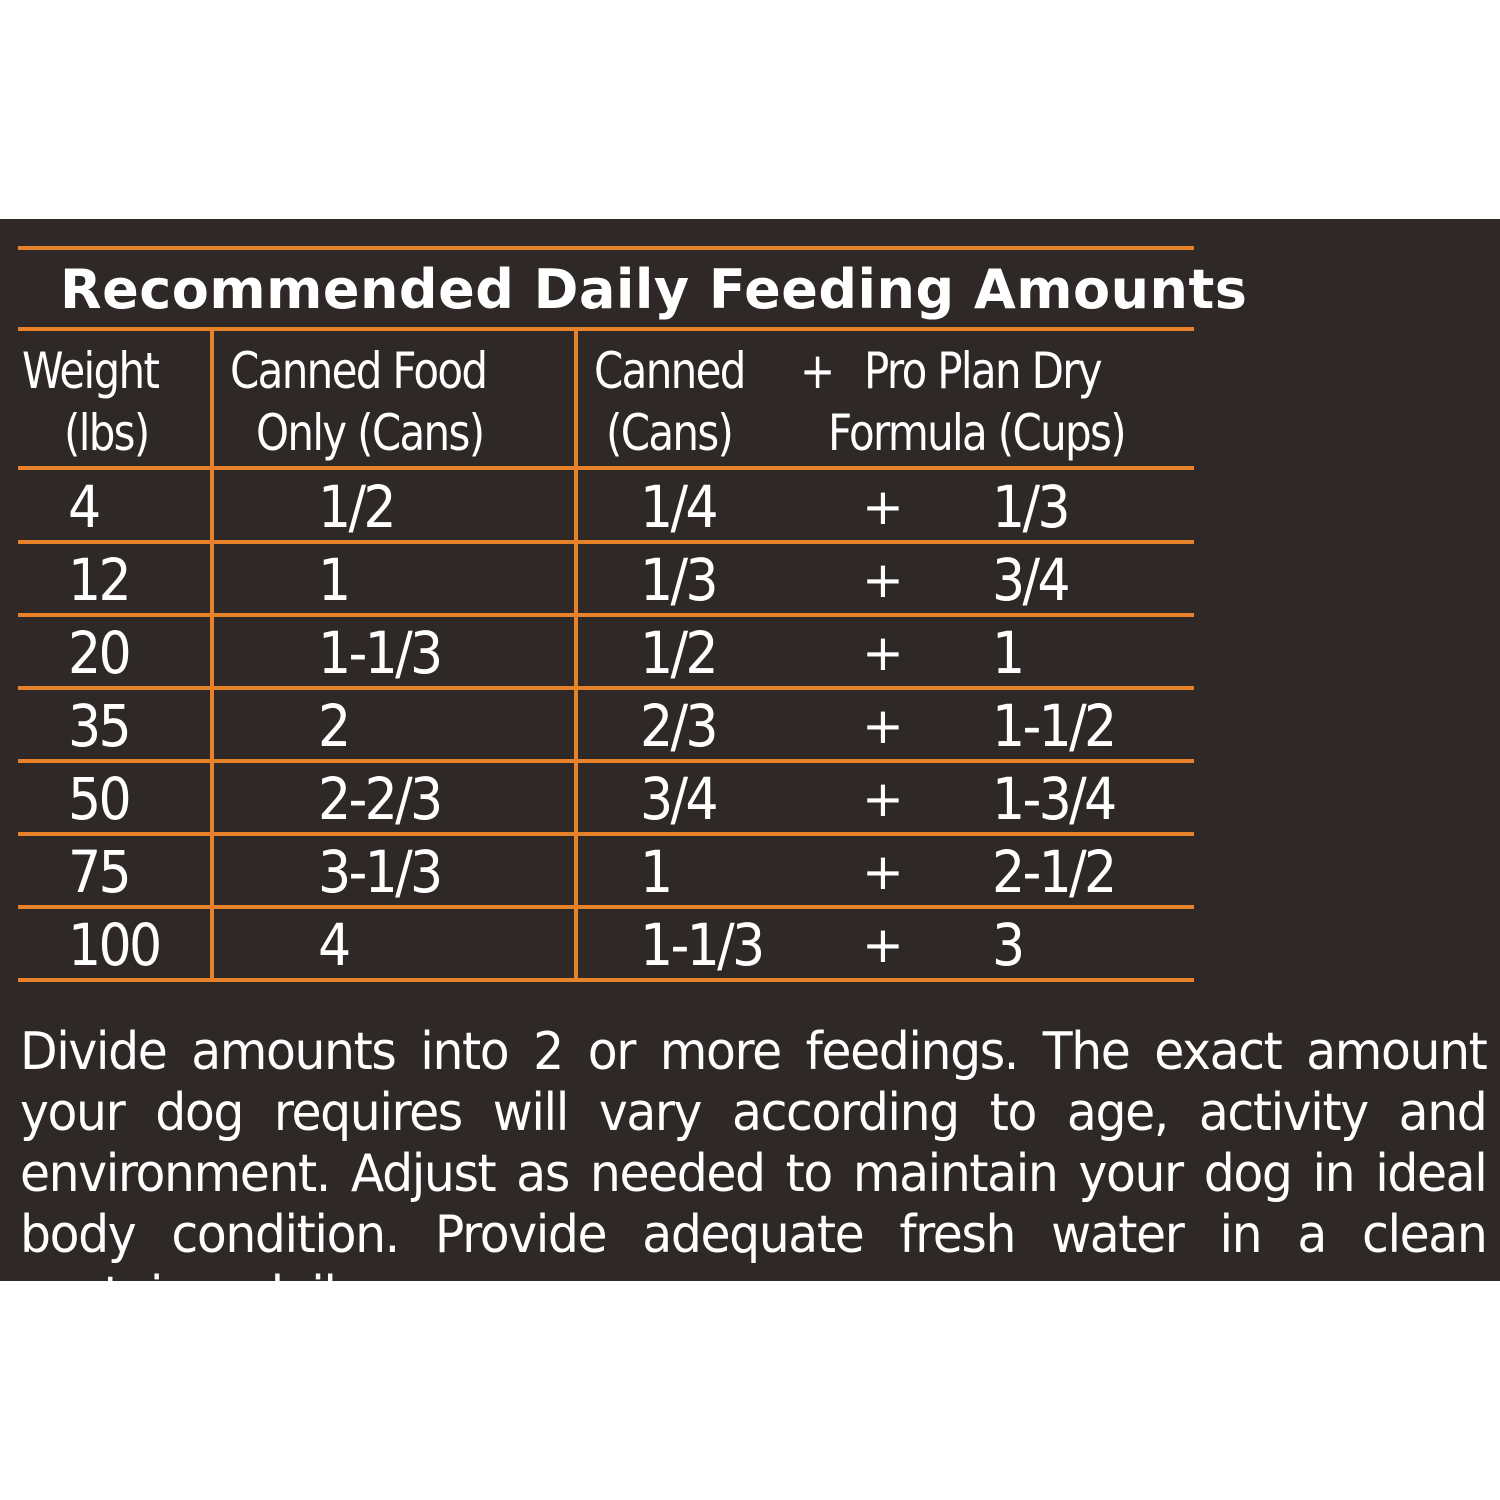 This screenshot has height=1500, width=1500. What do you see at coordinates (84, 507) in the screenshot?
I see `cell-weight: 4` at bounding box center [84, 507].